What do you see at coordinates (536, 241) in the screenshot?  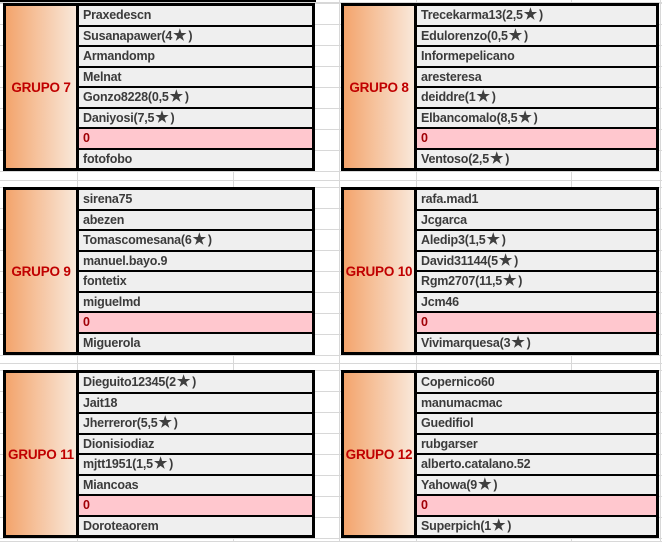 I see `member-cell: Aledip3(1,5 ★)` at bounding box center [536, 241].